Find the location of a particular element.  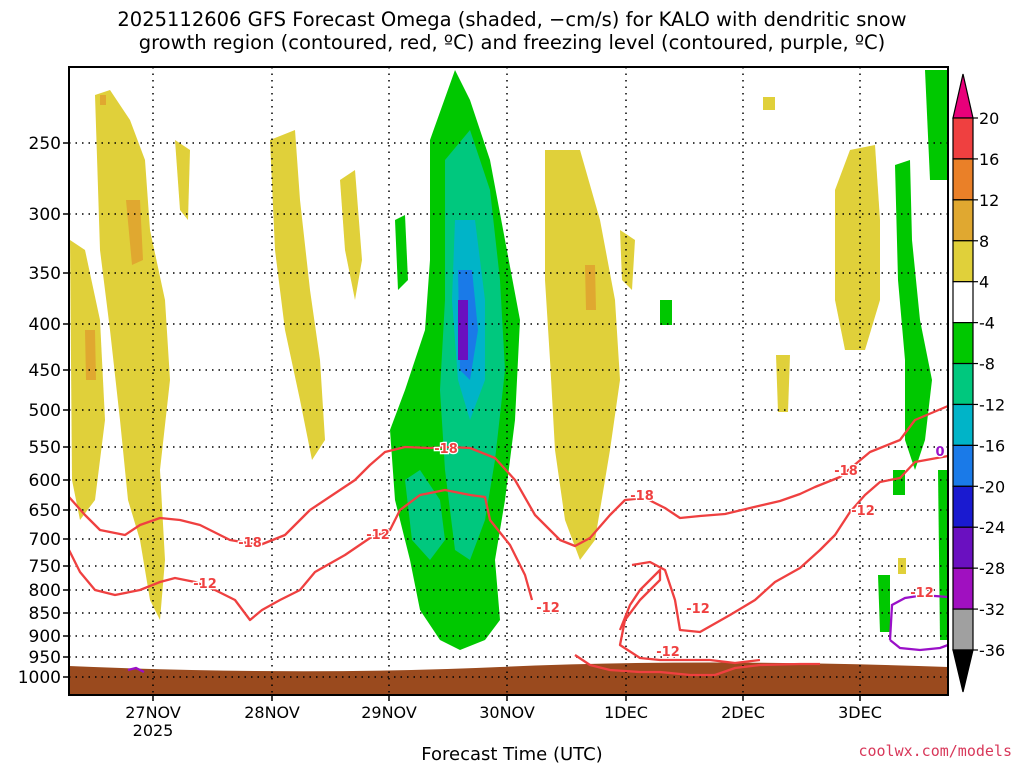

x-axis-label: Forecast Time (UTC) is located at coordinates (512, 754).